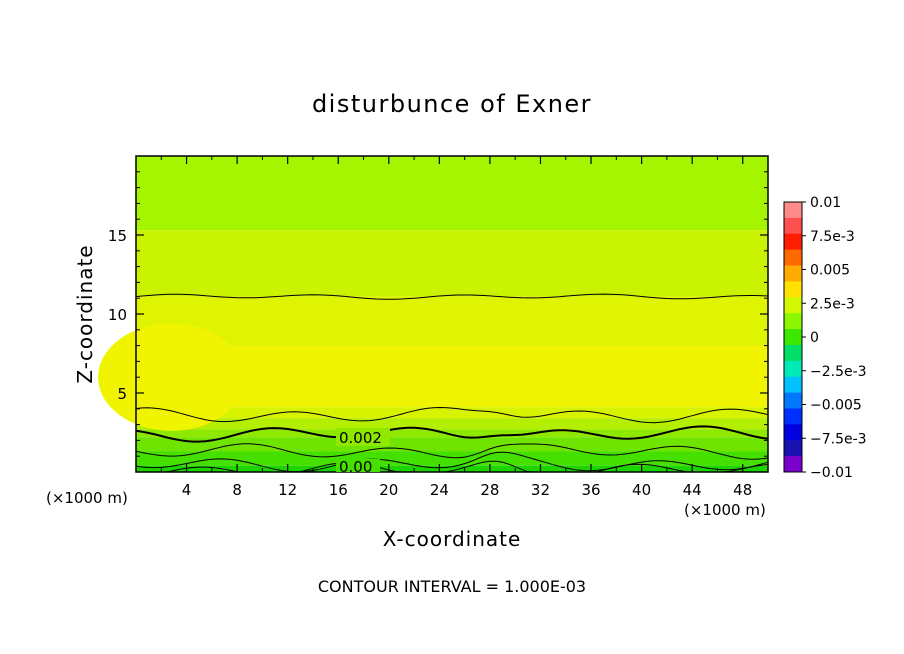 The image size is (904, 654). Describe the element at coordinates (692, 490) in the screenshot. I see `x-tick-label-44: 44` at that location.